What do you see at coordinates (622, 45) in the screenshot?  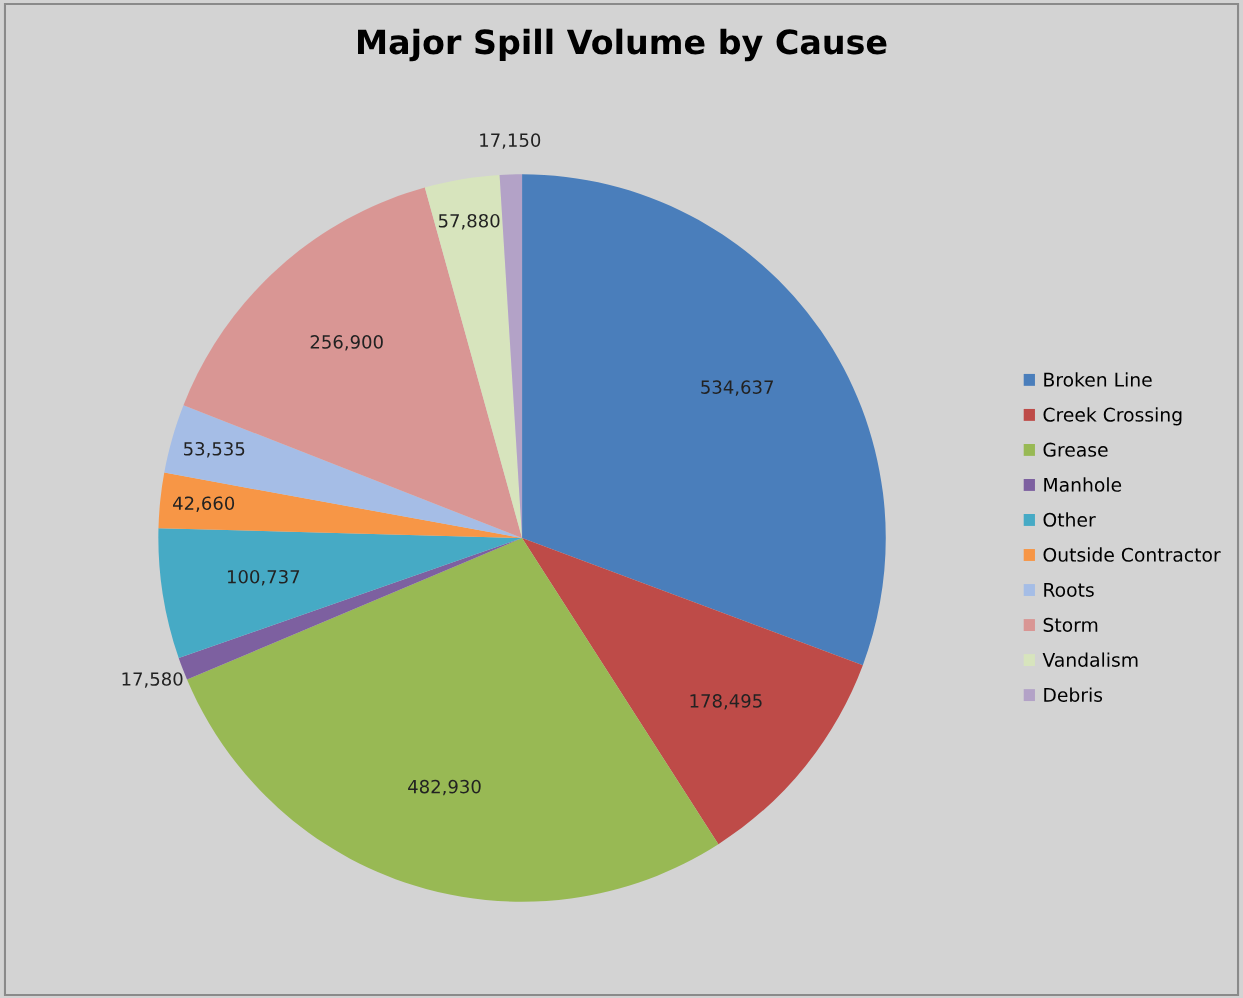 I see `chart-title: Major Spill Volume by Cause` at bounding box center [622, 45].